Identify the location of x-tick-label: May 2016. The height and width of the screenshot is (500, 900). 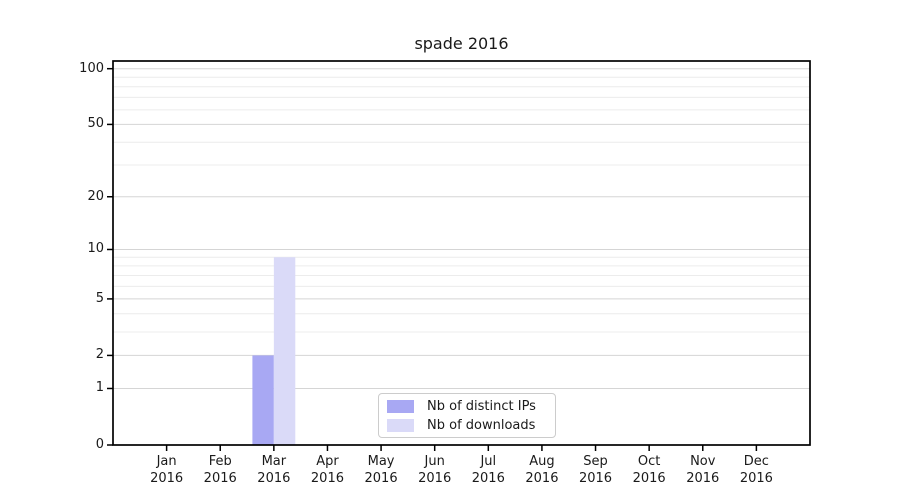
(381, 470).